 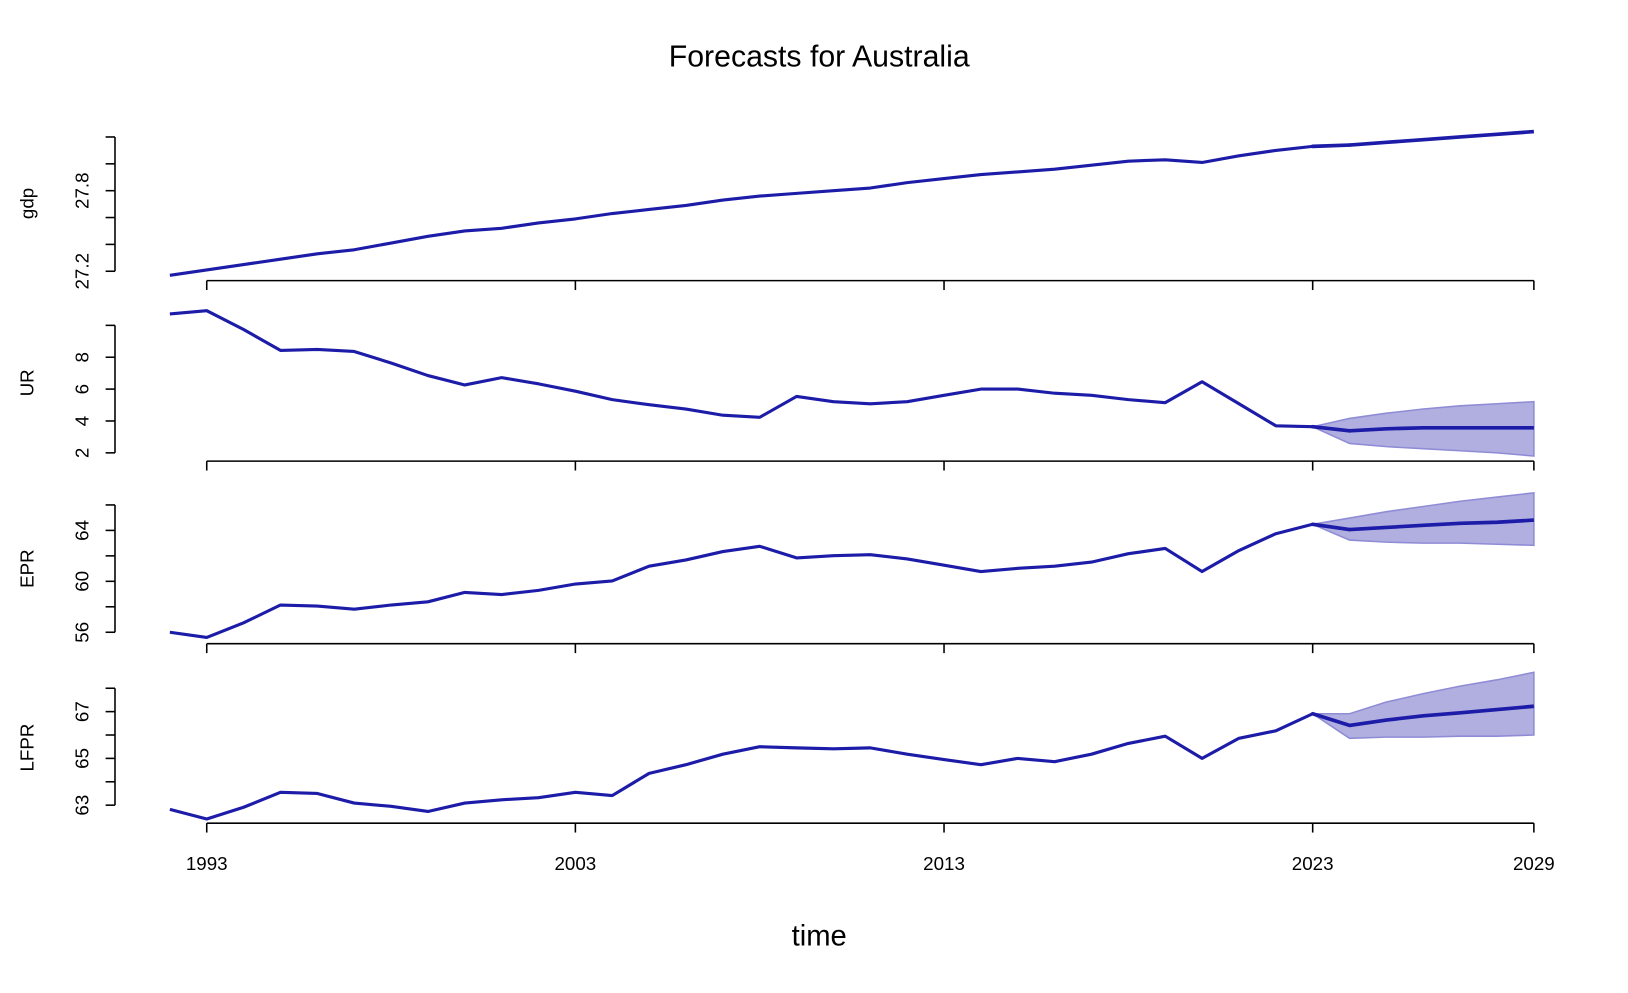 What do you see at coordinates (26, 382) in the screenshot?
I see `y-axis-label: UR` at bounding box center [26, 382].